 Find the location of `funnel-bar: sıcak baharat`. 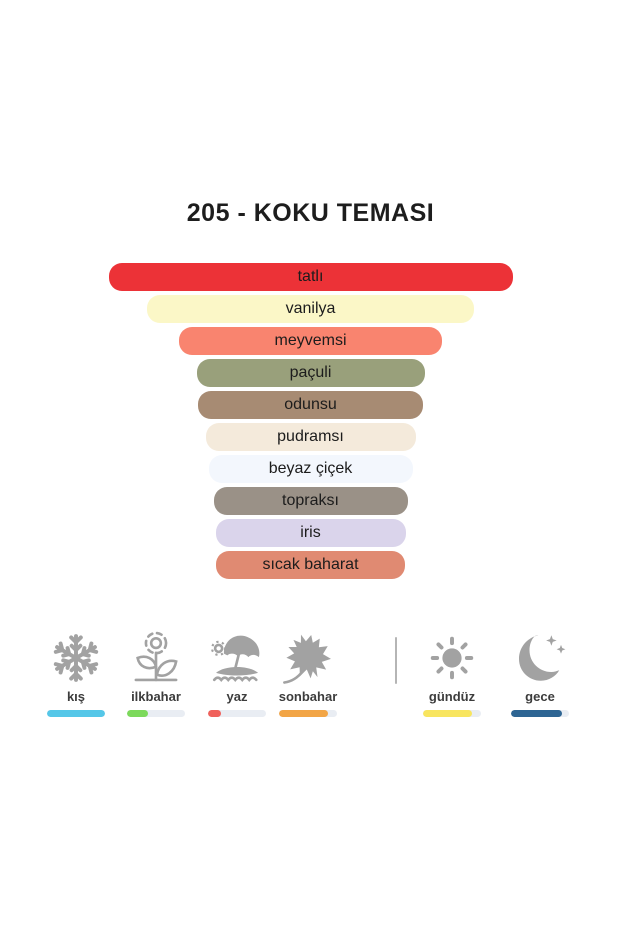

funnel-bar: sıcak baharat is located at coordinates (310, 565).